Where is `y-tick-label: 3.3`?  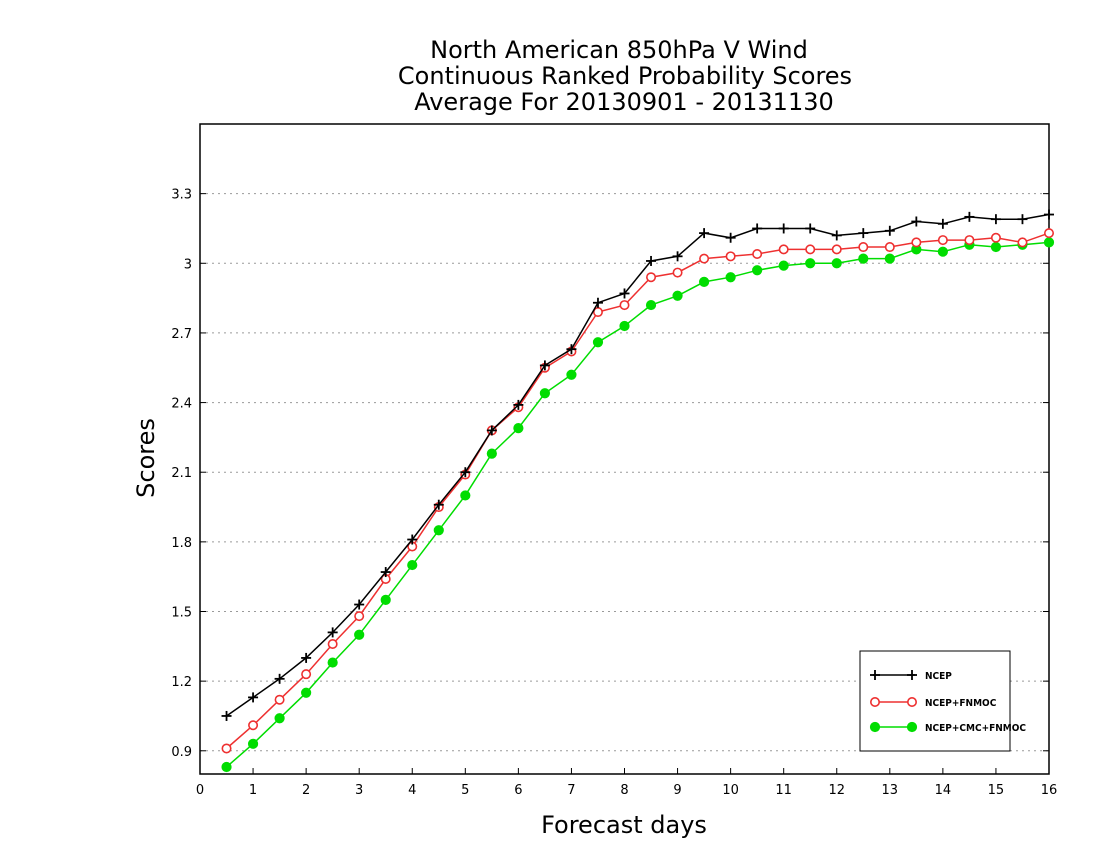 y-tick-label: 3.3 is located at coordinates (181, 195).